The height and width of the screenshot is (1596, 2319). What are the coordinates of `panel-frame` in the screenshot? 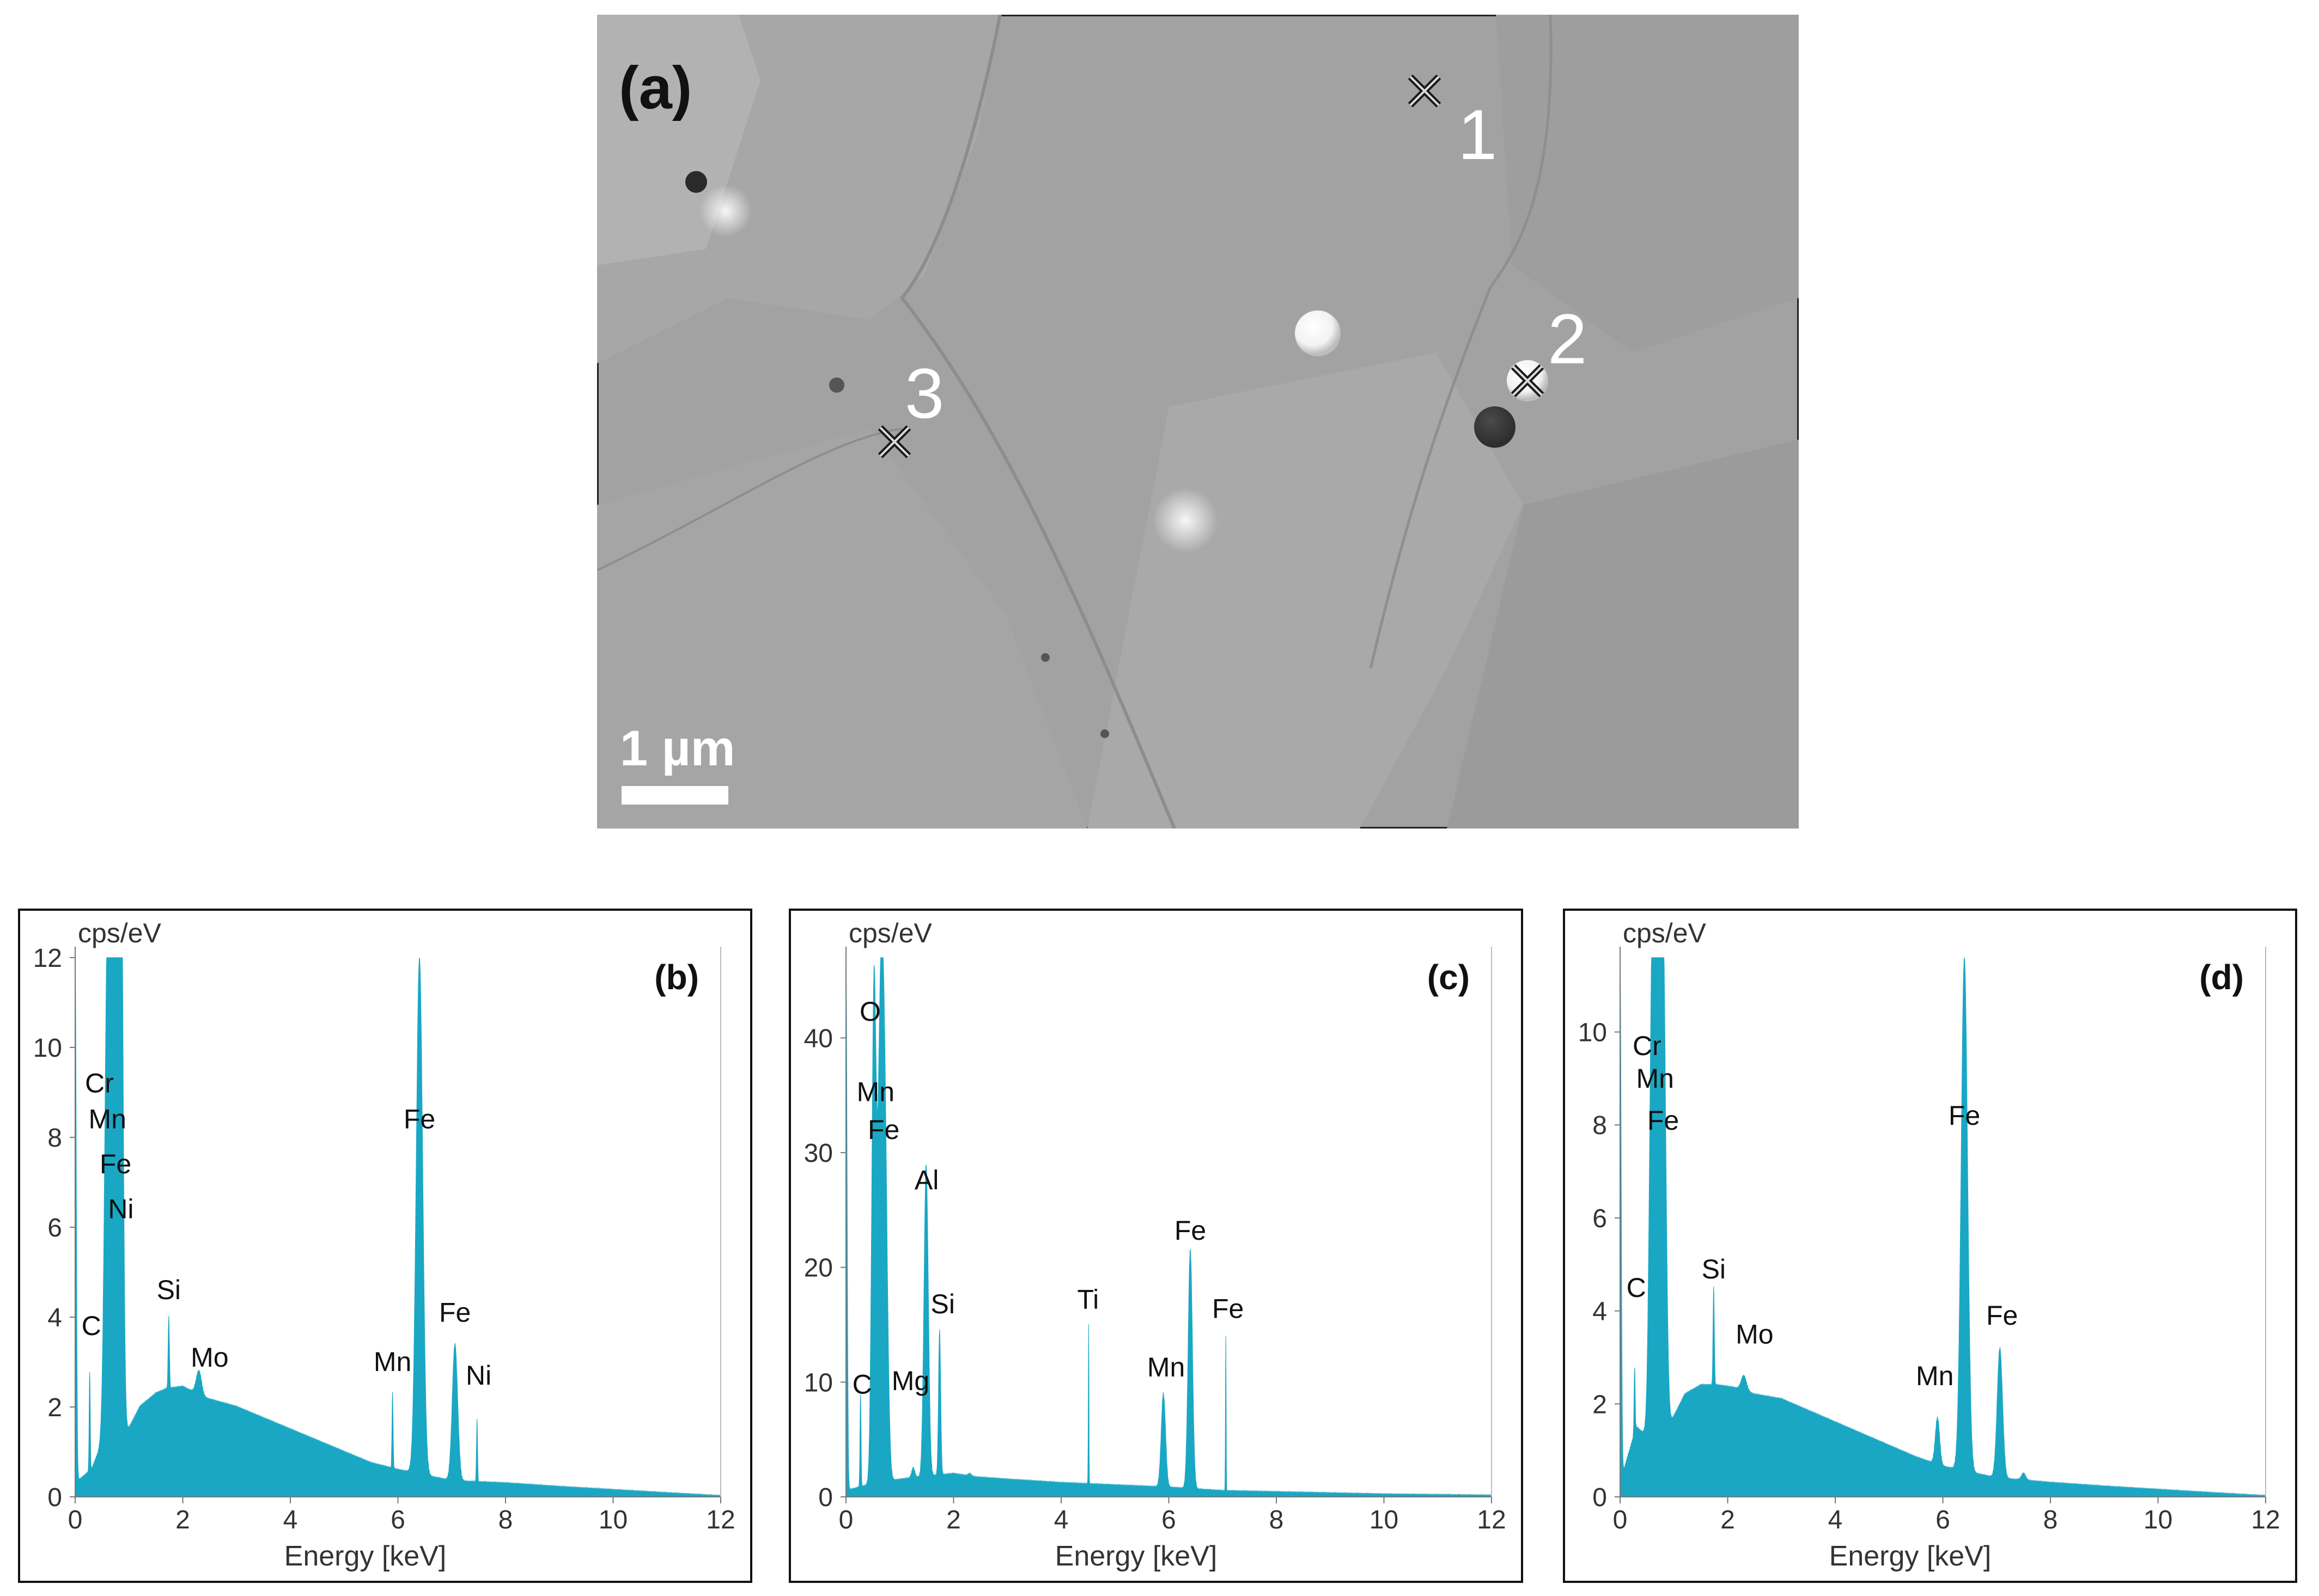 It's located at (1156, 1246).